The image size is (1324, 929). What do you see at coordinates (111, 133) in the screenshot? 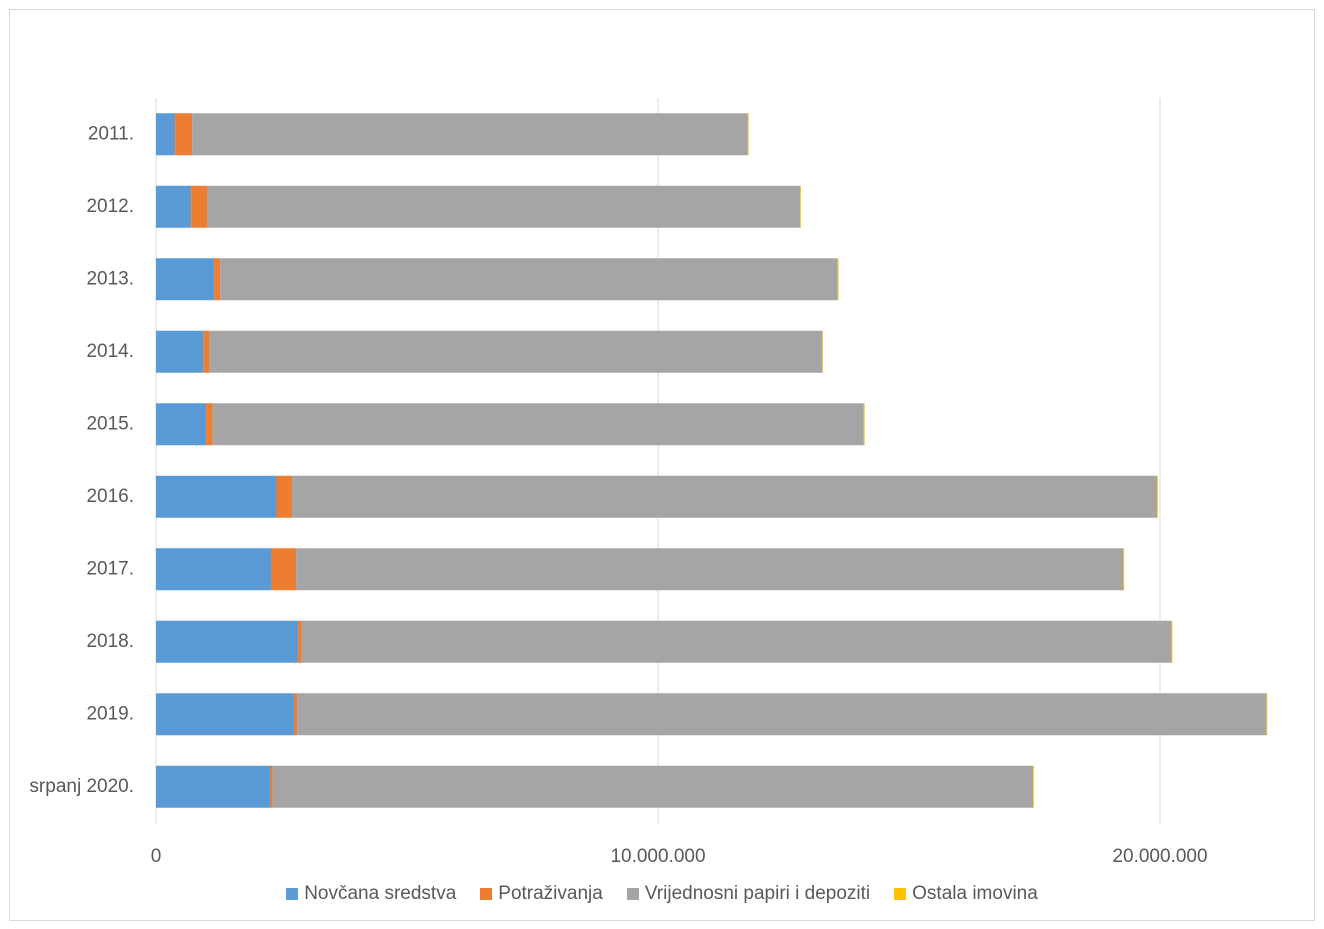
I see `y-tick-label-1: 2011.` at bounding box center [111, 133].